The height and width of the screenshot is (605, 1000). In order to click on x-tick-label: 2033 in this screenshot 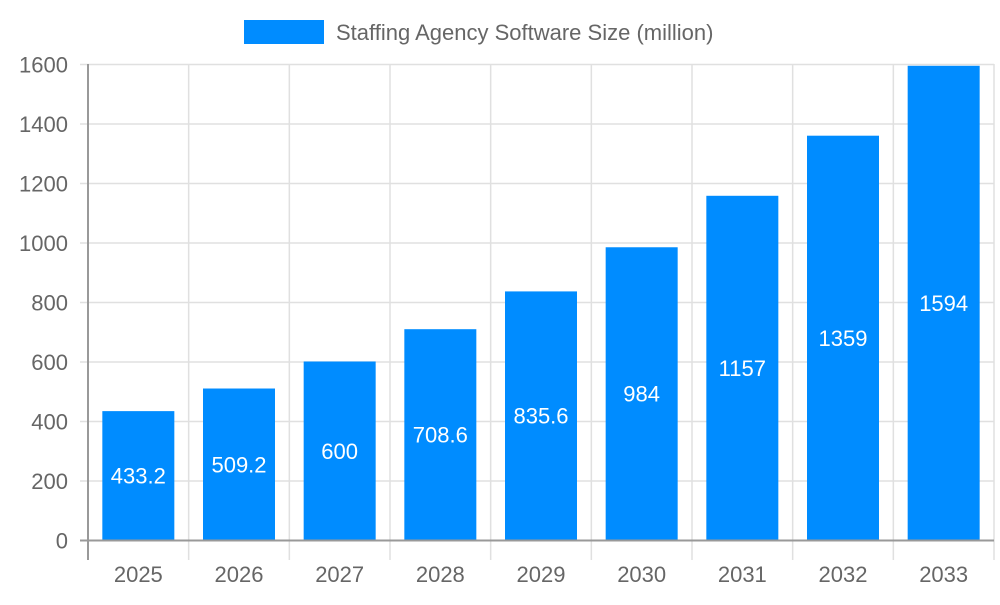, I will do `click(943, 574)`.